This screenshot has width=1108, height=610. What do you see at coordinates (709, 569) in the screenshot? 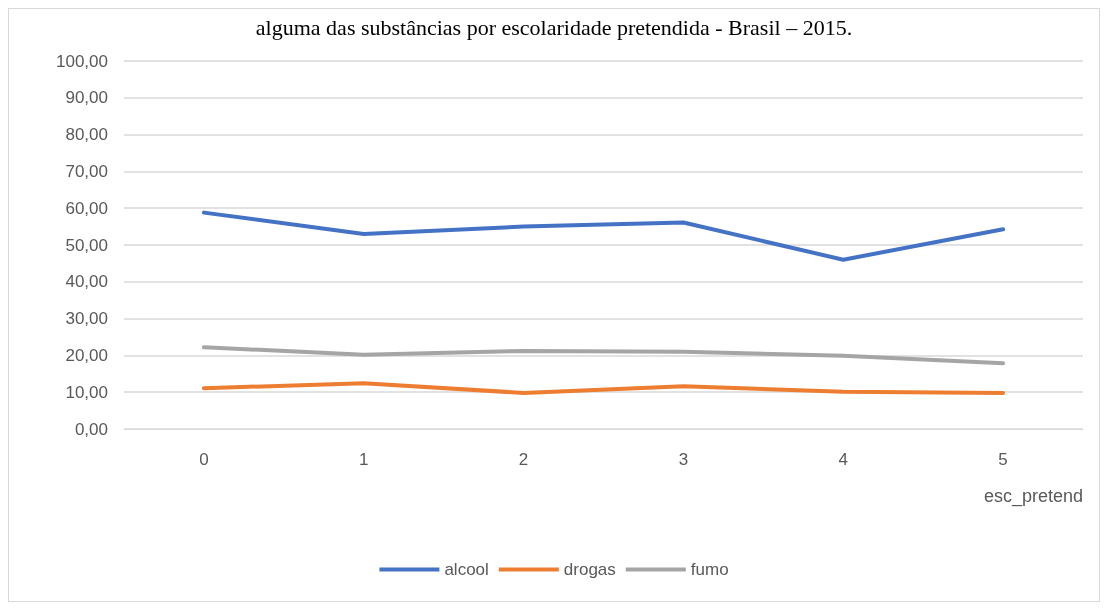
I see `legend-label: fumo` at bounding box center [709, 569].